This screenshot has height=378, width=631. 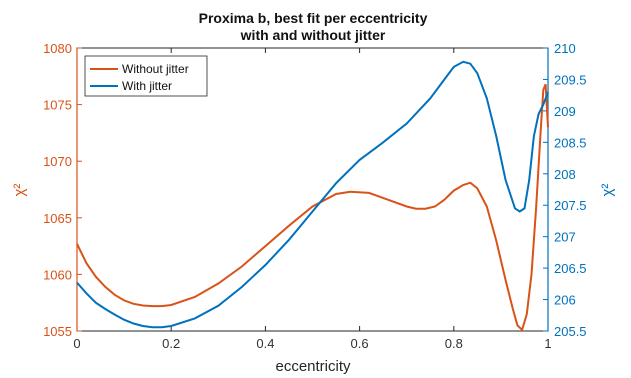 I want to click on right-axis-label: χ², so click(x=607, y=190).